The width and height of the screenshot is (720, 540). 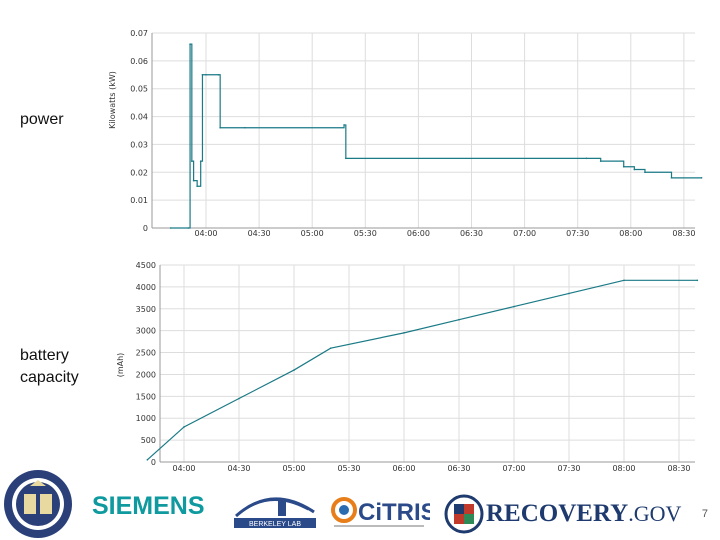 What do you see at coordinates (44, 355) in the screenshot?
I see `battery-label-line1: battery` at bounding box center [44, 355].